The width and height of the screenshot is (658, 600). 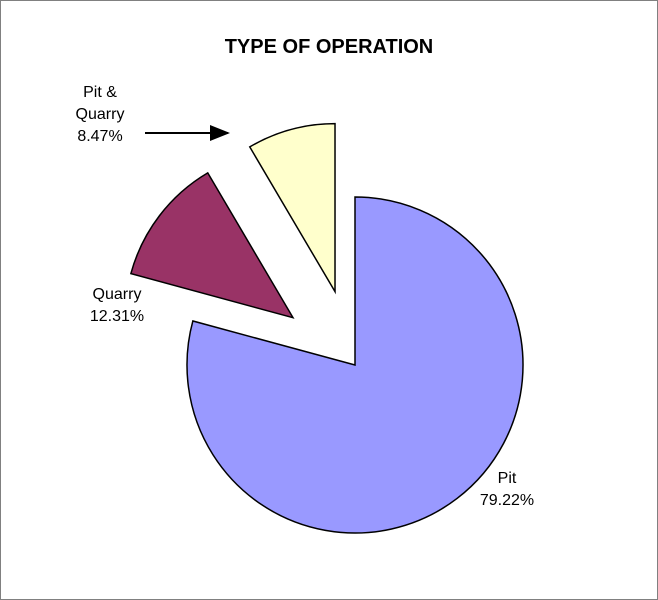 I want to click on slice-label: Pit & Quarry 8.47%, so click(x=100, y=115).